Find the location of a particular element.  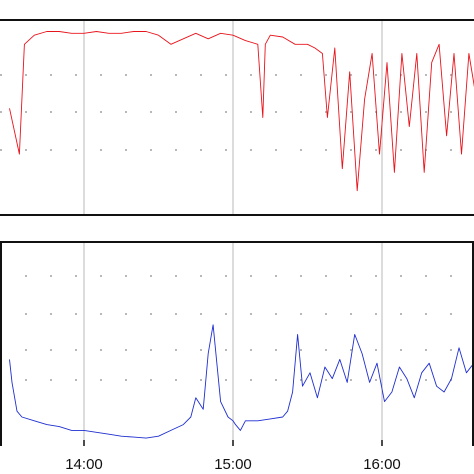

x-tick-label: 15:00 is located at coordinates (233, 464).